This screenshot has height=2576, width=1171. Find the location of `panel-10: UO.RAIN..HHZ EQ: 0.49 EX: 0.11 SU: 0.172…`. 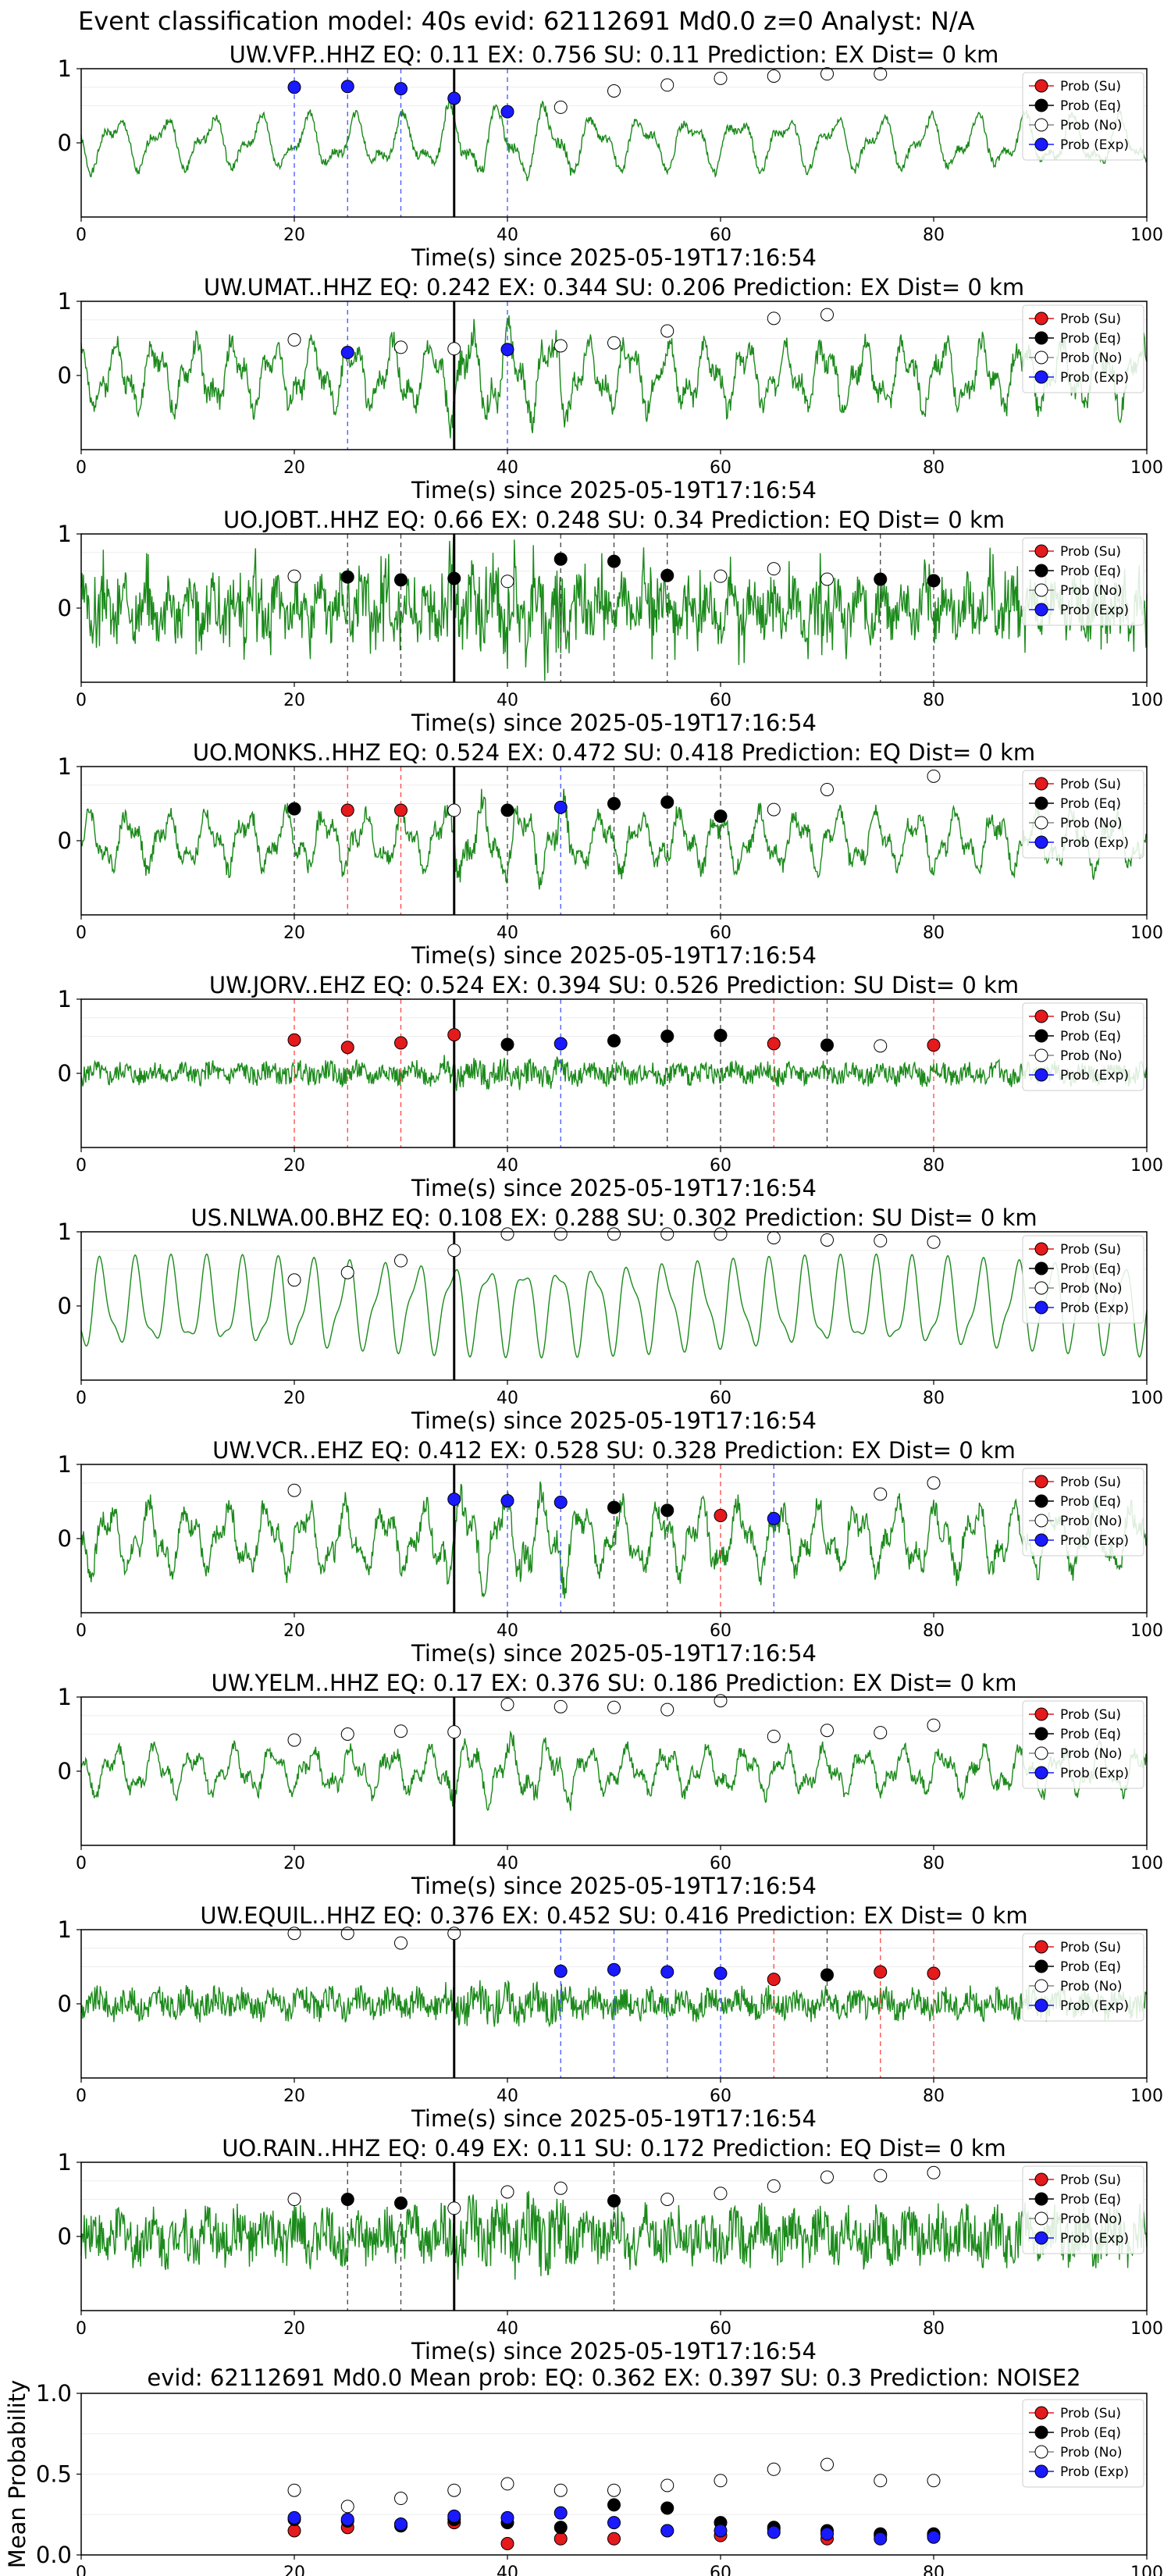

panel-10: UO.RAIN..HHZ EQ: 0.49 EX: 0.11 SU: 0.172… is located at coordinates (610, 2249).